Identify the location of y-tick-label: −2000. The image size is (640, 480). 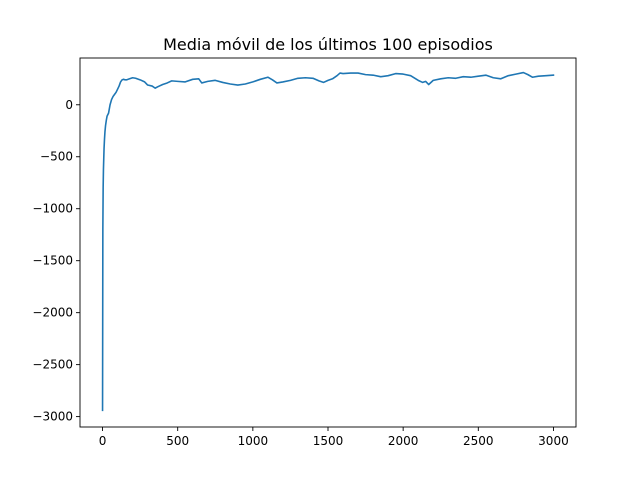
(52, 313).